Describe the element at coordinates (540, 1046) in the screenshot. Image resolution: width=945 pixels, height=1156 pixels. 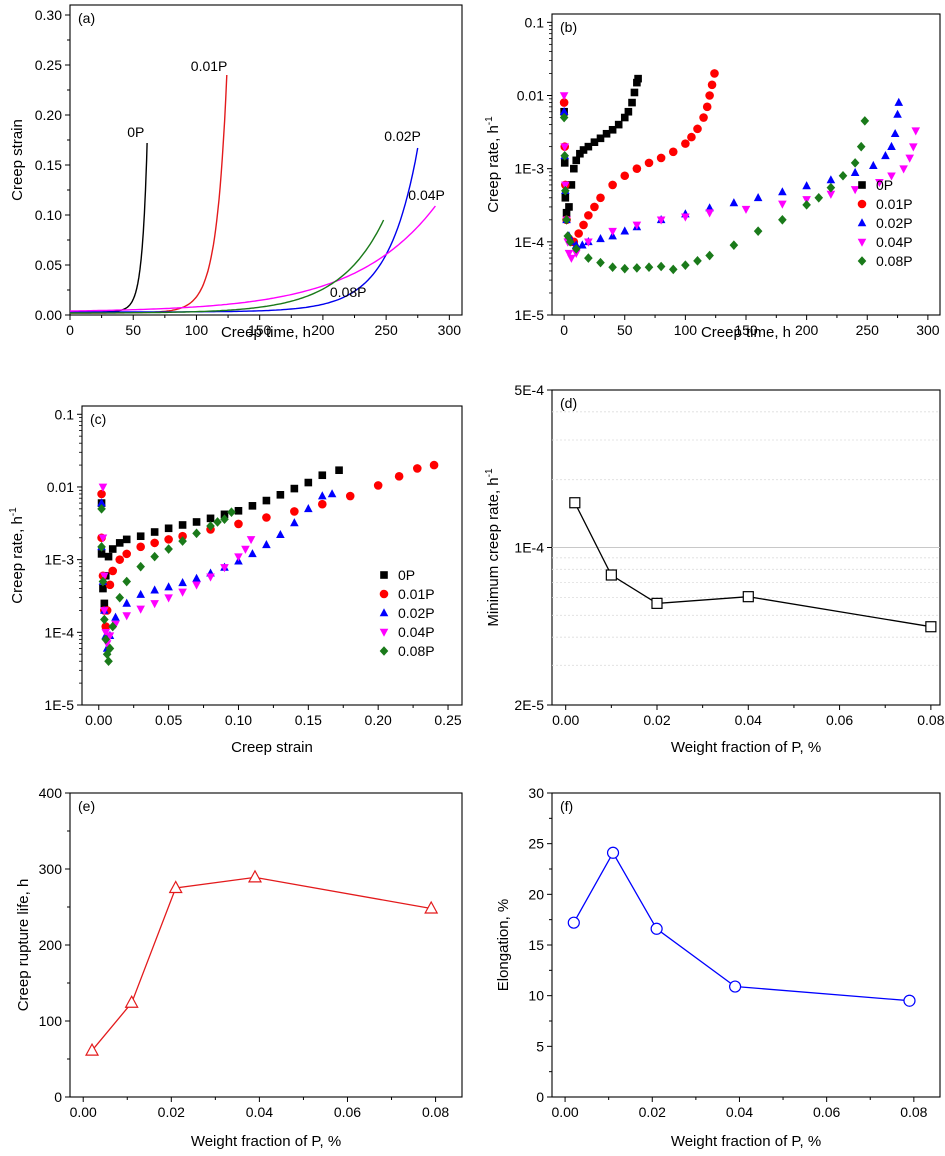
I see `y-tick-label: 5` at that location.